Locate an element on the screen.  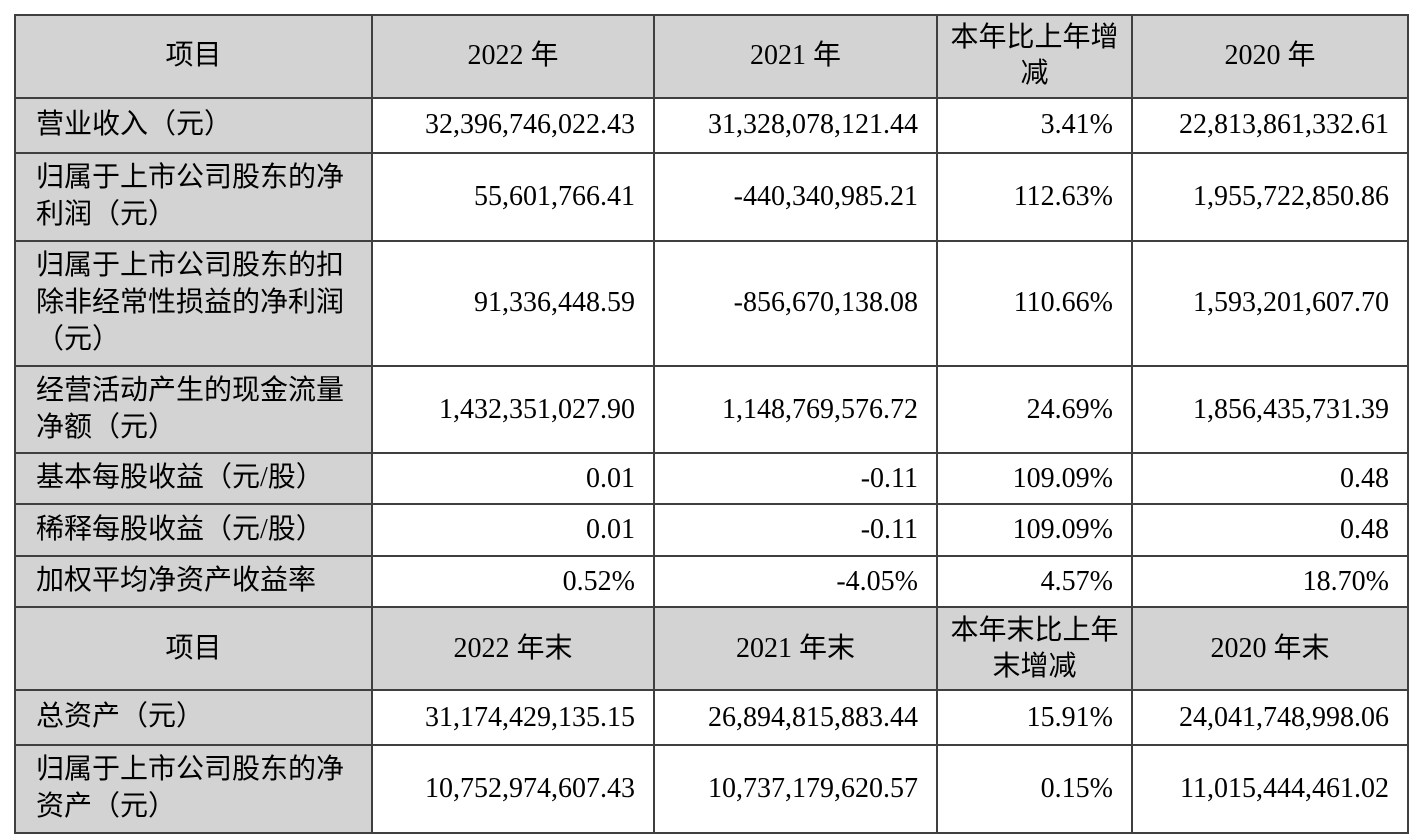
cell-2022: 0.52% is located at coordinates (513, 582).